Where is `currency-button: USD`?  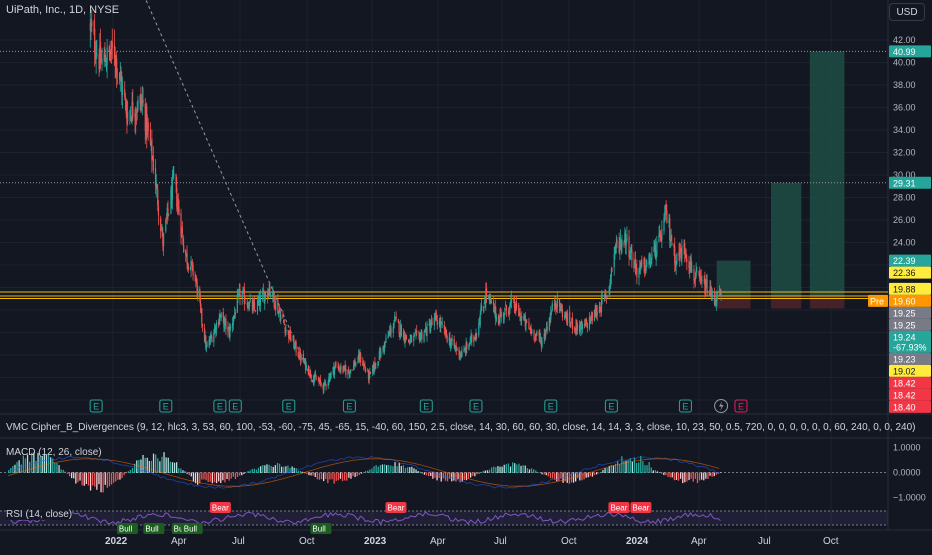 currency-button: USD is located at coordinates (907, 12).